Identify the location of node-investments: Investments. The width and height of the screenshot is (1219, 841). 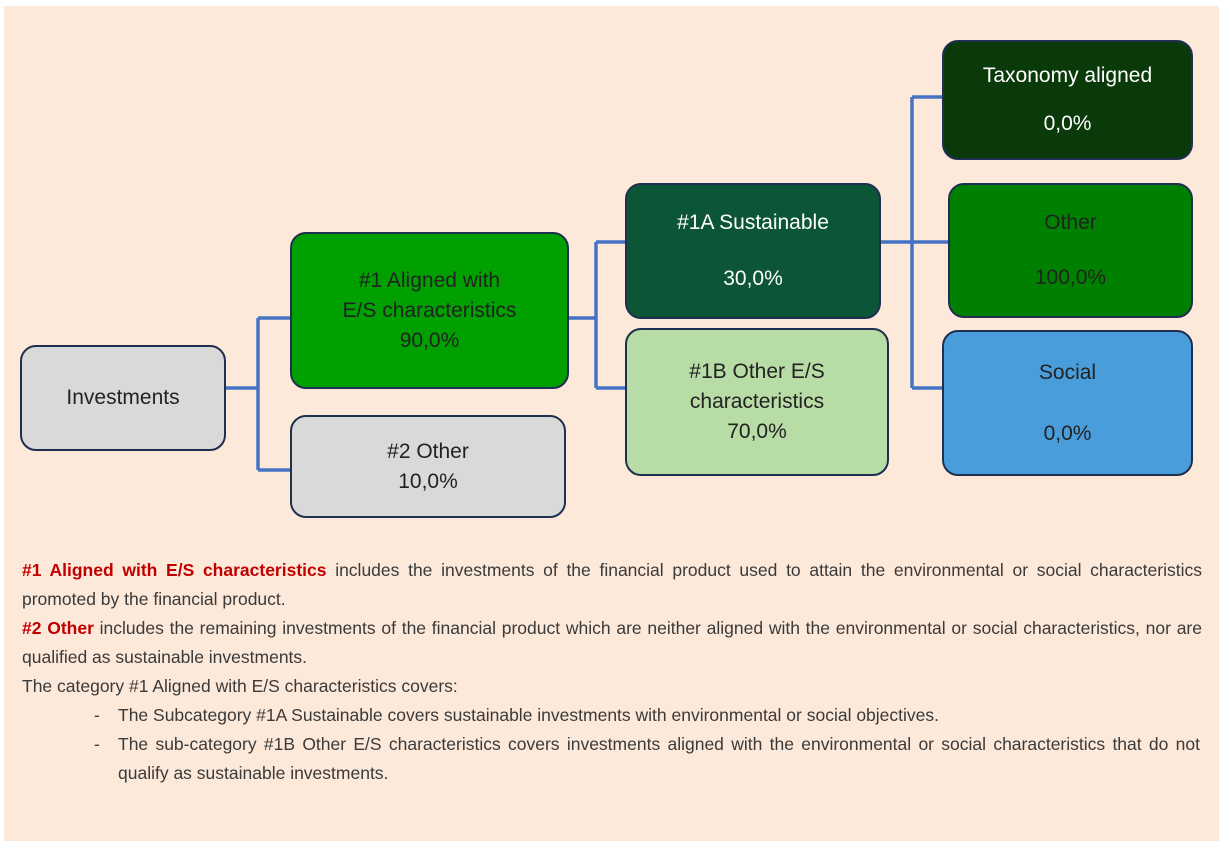
(123, 398).